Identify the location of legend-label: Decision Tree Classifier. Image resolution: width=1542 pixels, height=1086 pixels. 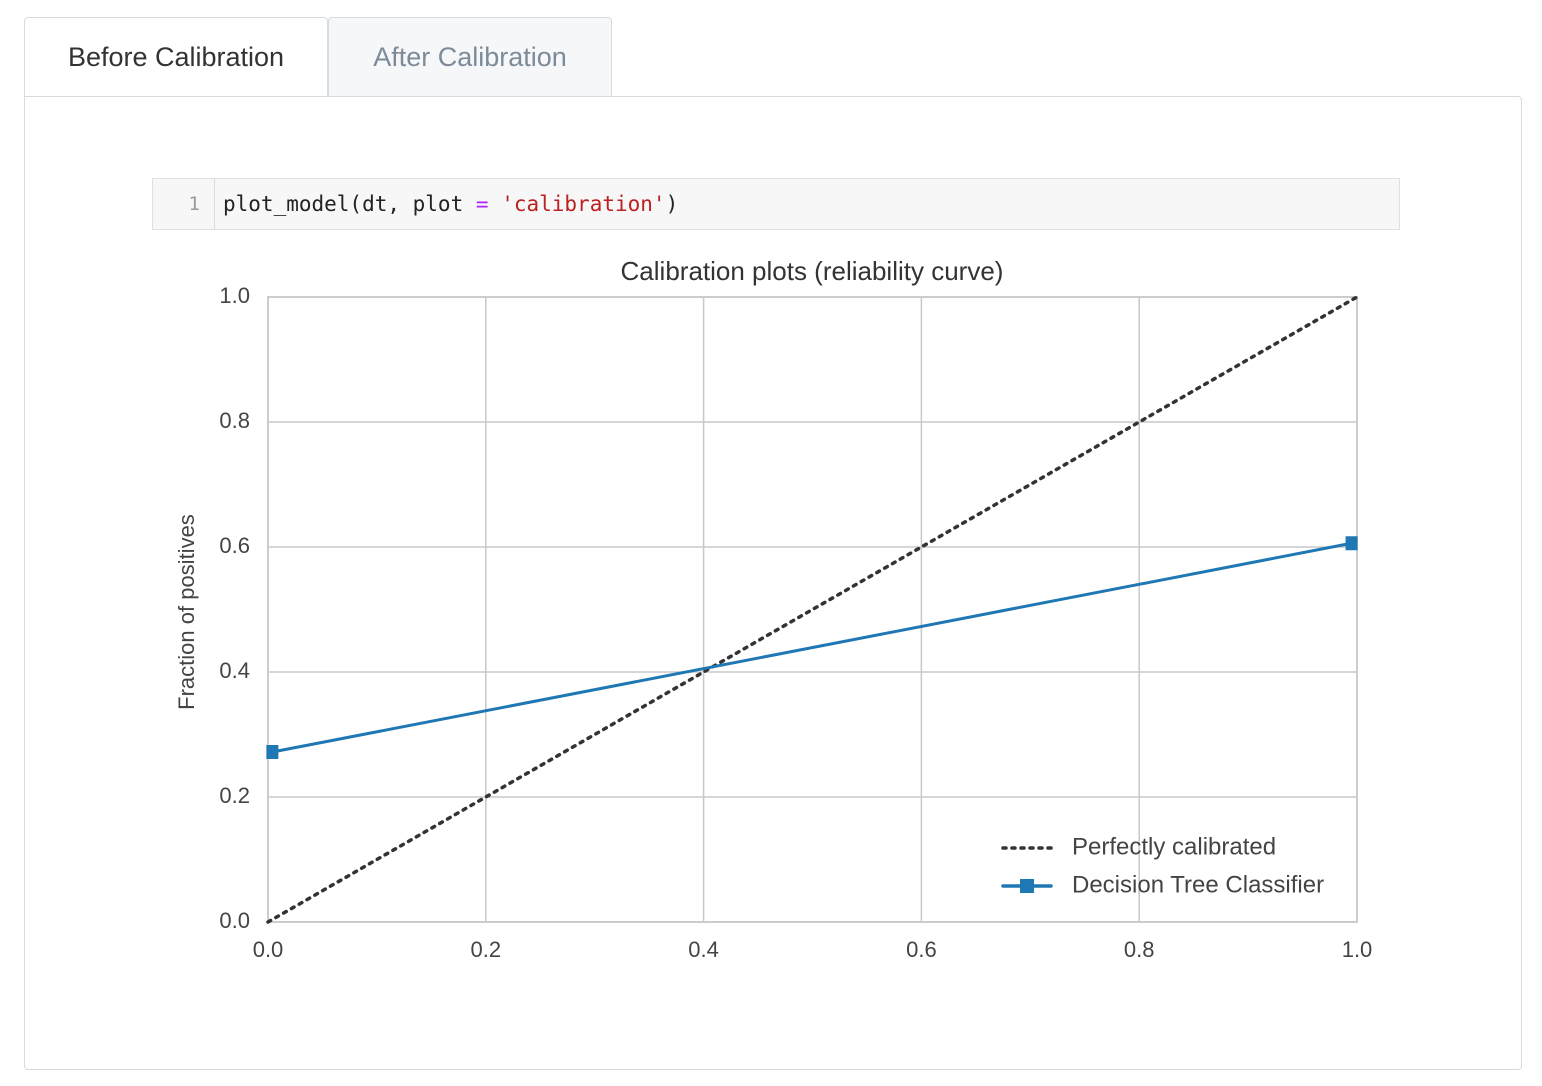
(1198, 884).